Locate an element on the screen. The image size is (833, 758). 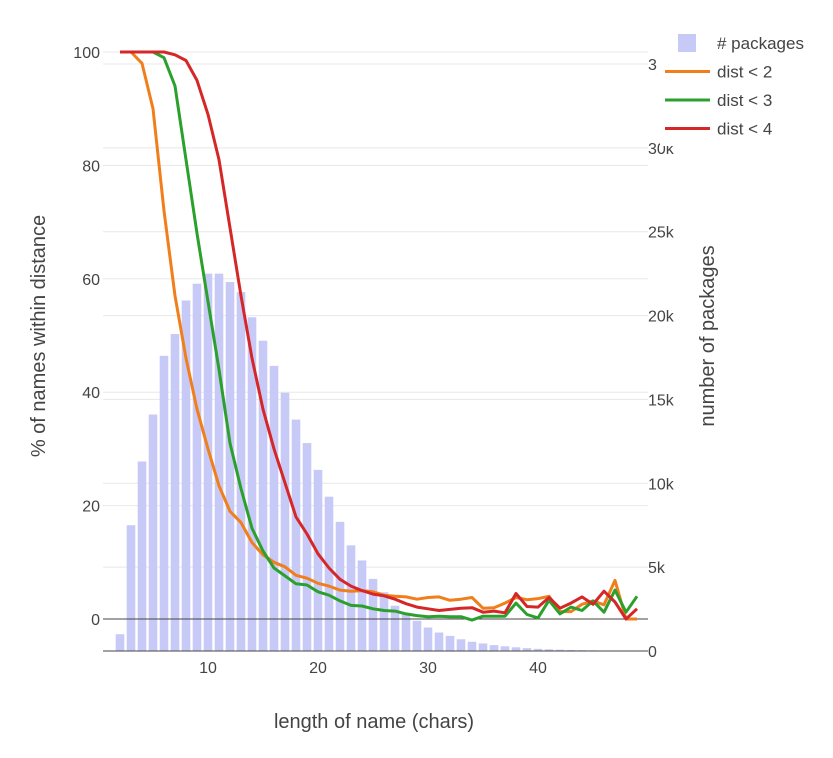
right-tick-label: 15k is located at coordinates (661, 400).